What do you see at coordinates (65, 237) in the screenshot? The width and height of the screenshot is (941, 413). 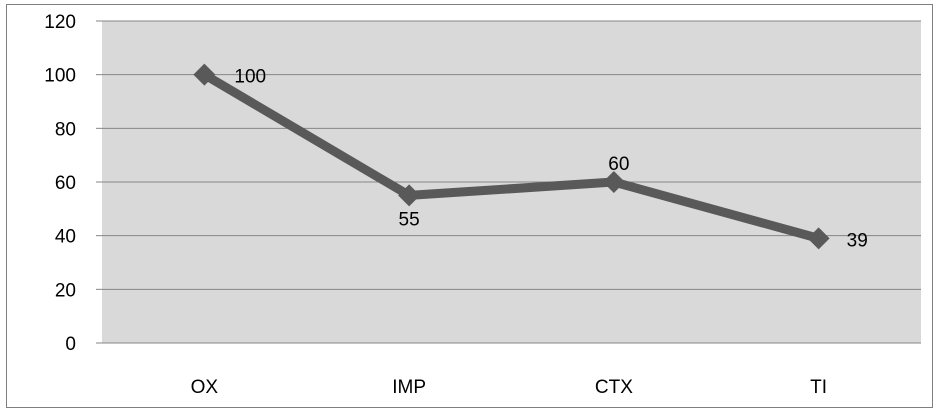 I see `y-tick-label: 40` at bounding box center [65, 237].